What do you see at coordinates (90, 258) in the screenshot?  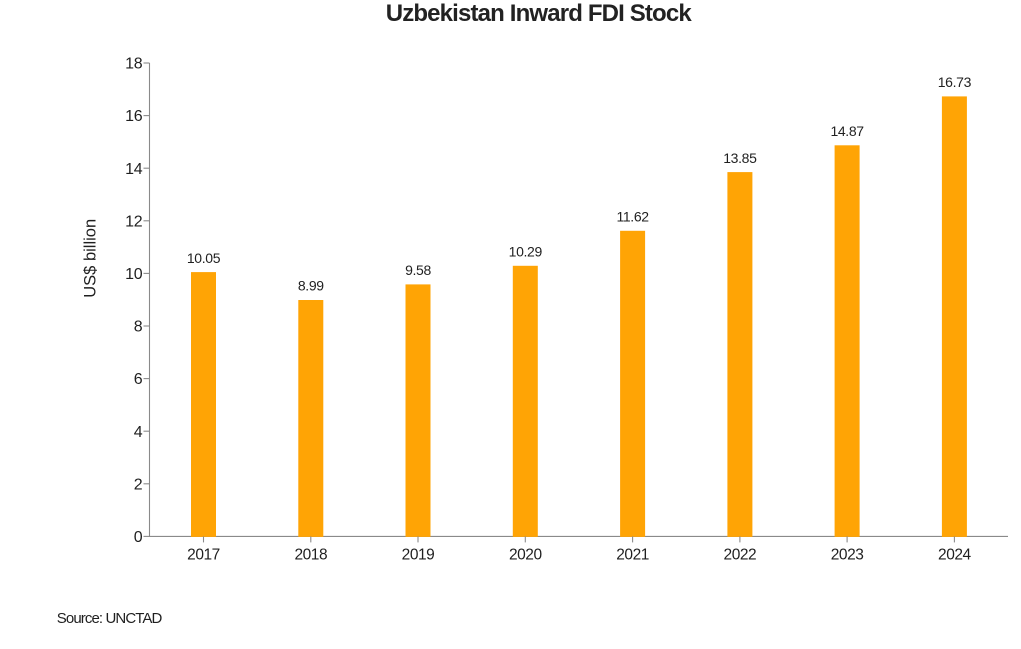 I see `svg-text: US$ billion` at bounding box center [90, 258].